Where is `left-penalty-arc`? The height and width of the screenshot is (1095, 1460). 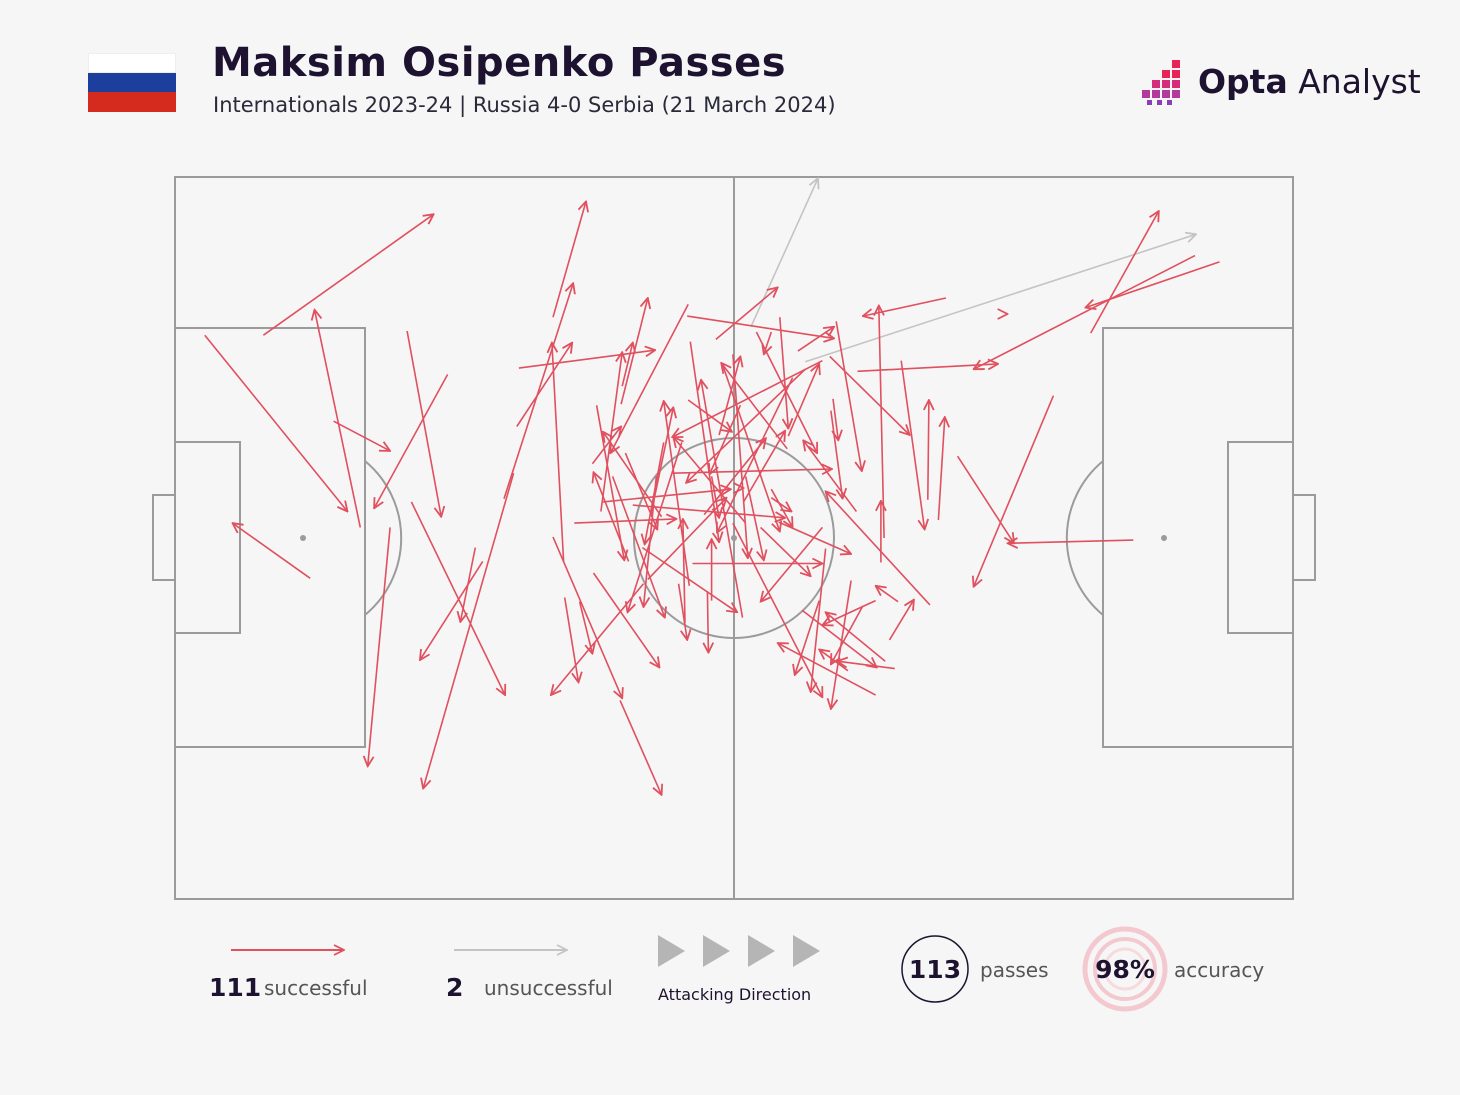 left-penalty-arc is located at coordinates (383, 538).